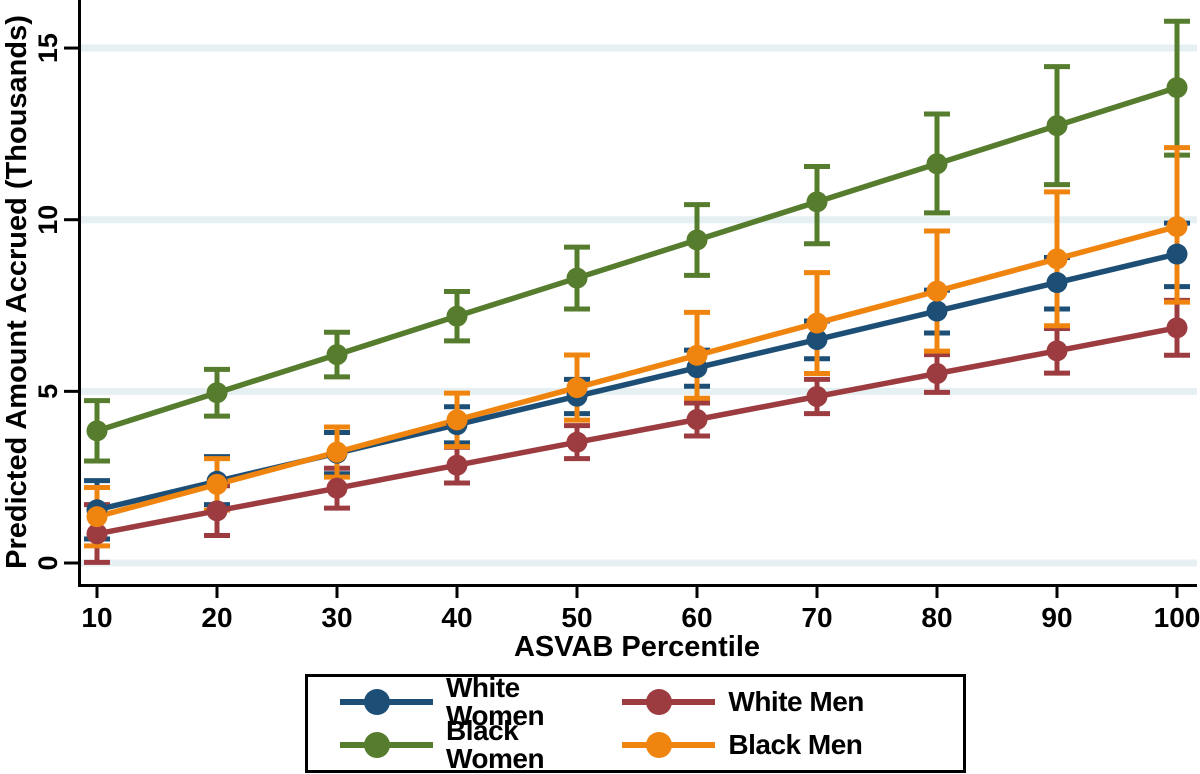 This screenshot has width=1200, height=774. Describe the element at coordinates (576, 617) in the screenshot. I see `x-tick-label: 50` at that location.